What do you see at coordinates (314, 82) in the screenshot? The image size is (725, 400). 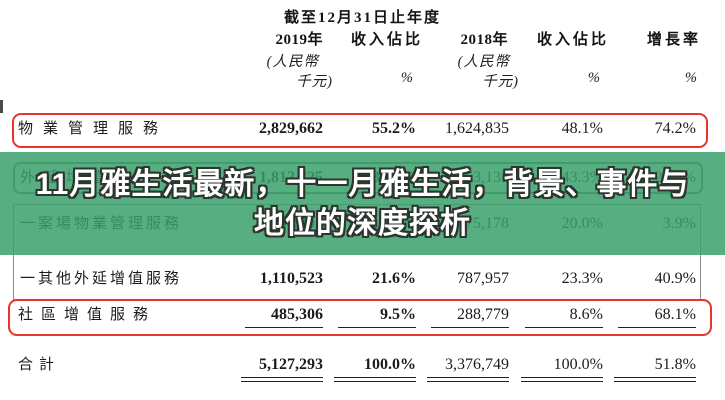 I see `col-unit-thousand-2019: 千元)` at bounding box center [314, 82].